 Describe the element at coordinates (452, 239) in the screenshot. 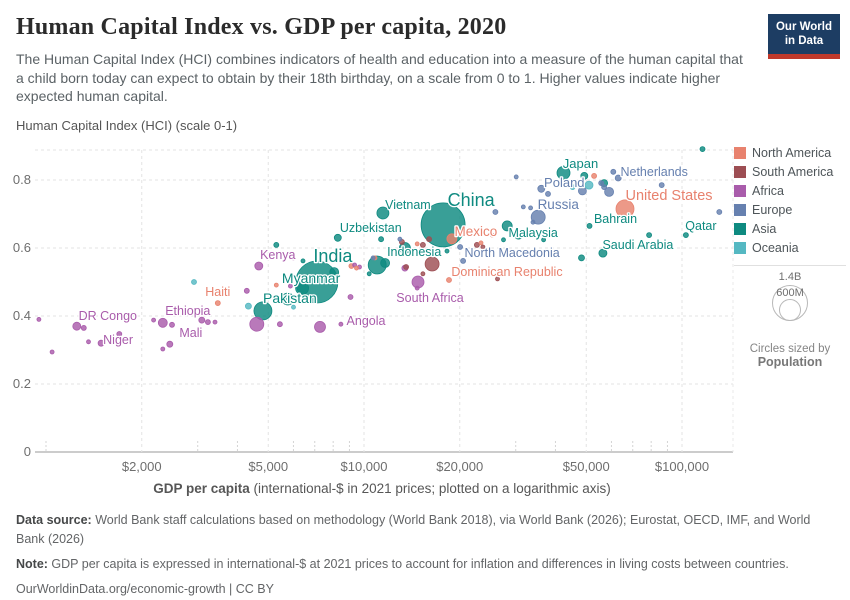

I see `data-point-mexico: Mexico` at that location.